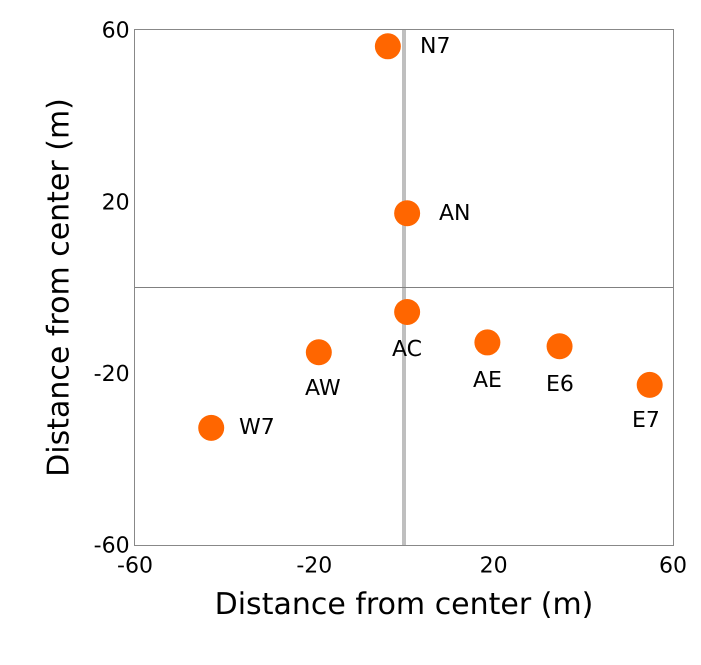 Image resolution: width=701 pixels, height=665 pixels. Describe the element at coordinates (112, 375) in the screenshot. I see `y-tick-label: -20` at that location.